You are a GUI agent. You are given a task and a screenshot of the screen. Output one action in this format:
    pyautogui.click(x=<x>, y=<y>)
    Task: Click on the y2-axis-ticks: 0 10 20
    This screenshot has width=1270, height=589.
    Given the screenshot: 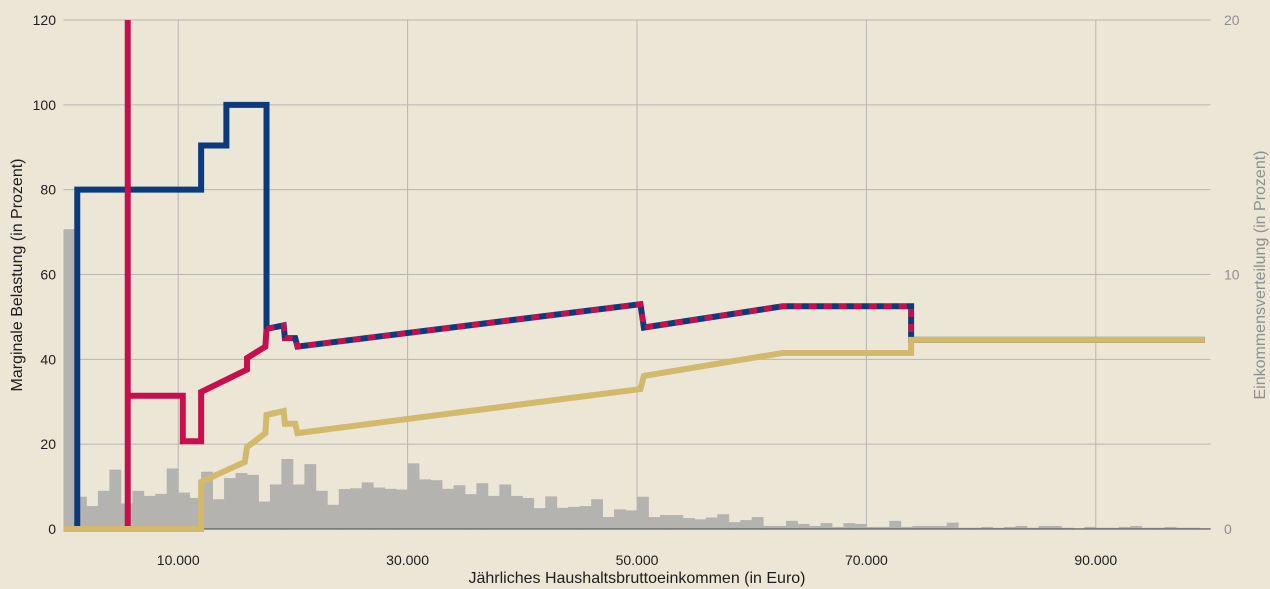 What is the action you would take?
    pyautogui.click(x=1232, y=274)
    